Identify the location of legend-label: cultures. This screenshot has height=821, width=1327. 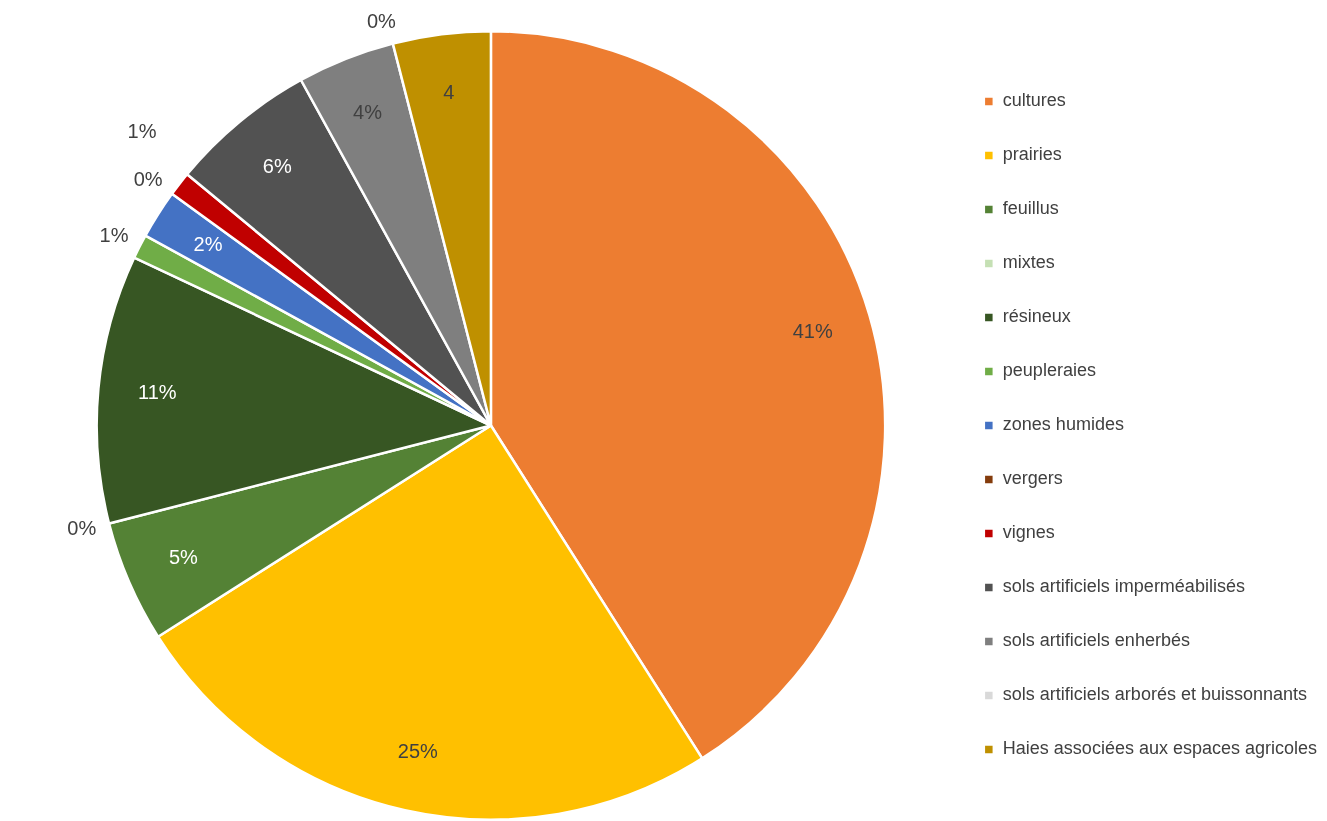
(1034, 100).